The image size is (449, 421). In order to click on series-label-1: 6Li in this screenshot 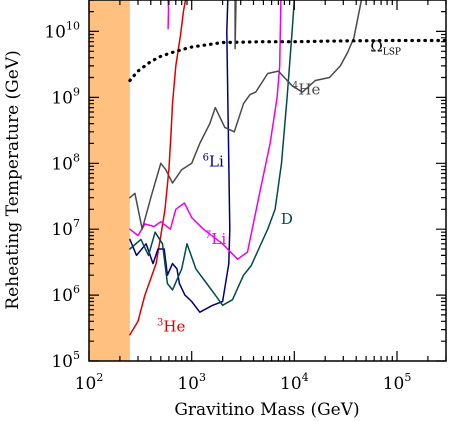, I will do `click(213, 161)`.